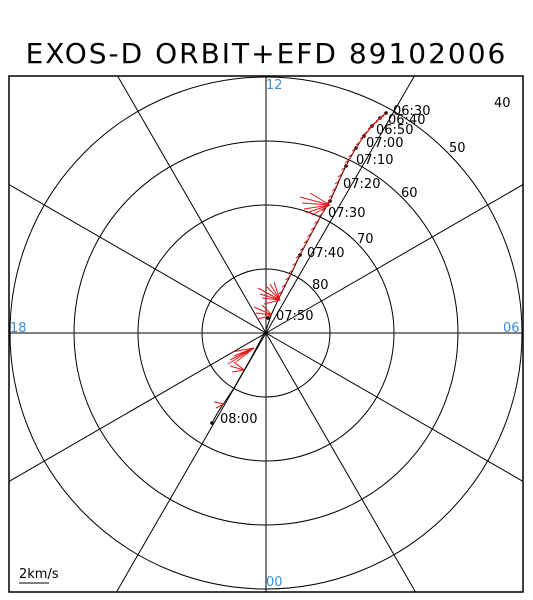 This screenshot has height=600, width=533. I want to click on hour-label-18: 18, so click(18, 328).